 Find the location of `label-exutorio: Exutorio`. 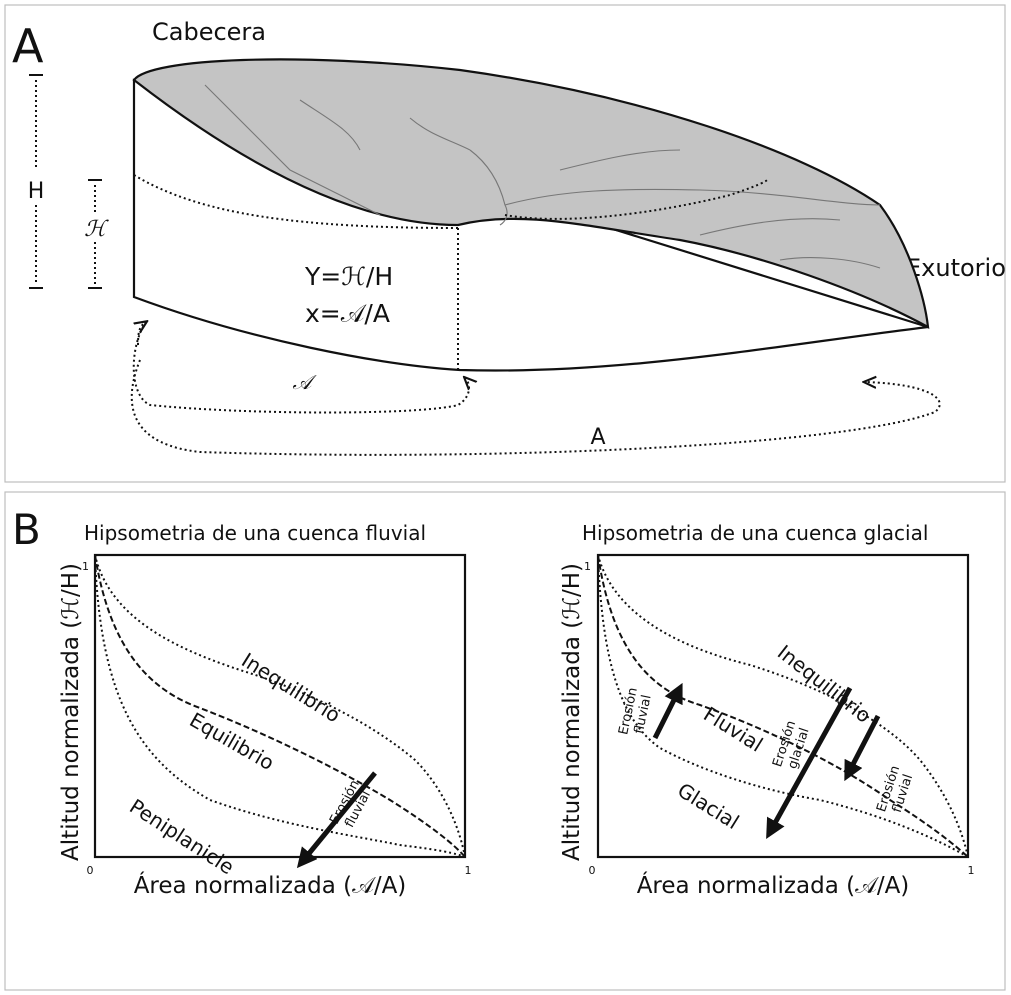

label-exutorio: Exutorio is located at coordinates (956, 268).